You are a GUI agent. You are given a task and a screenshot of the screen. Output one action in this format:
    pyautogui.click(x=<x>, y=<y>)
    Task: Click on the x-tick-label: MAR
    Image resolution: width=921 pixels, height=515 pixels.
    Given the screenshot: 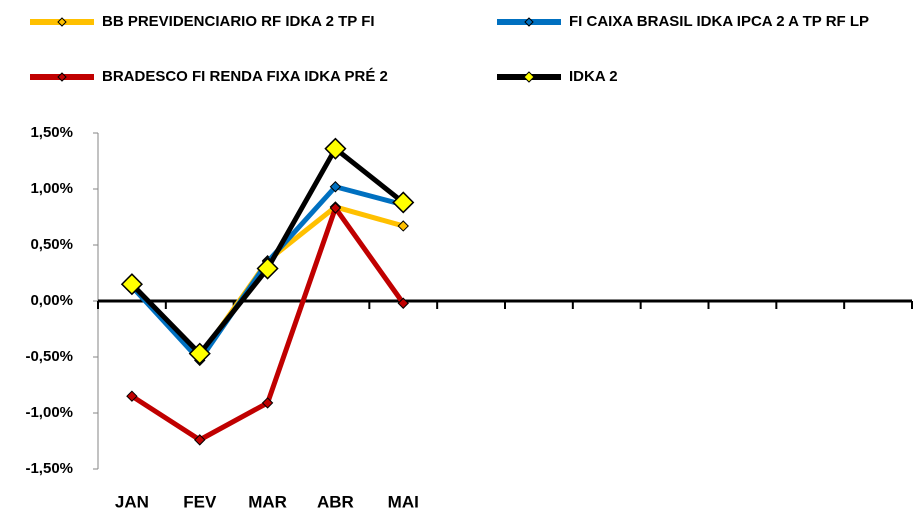 What is the action you would take?
    pyautogui.click(x=267, y=501)
    